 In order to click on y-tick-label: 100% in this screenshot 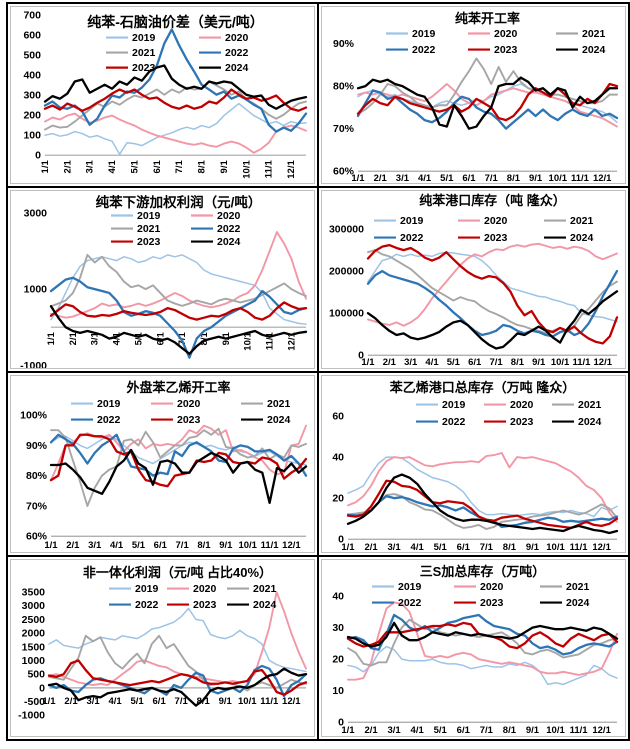, I will do `click(33, 415)`.